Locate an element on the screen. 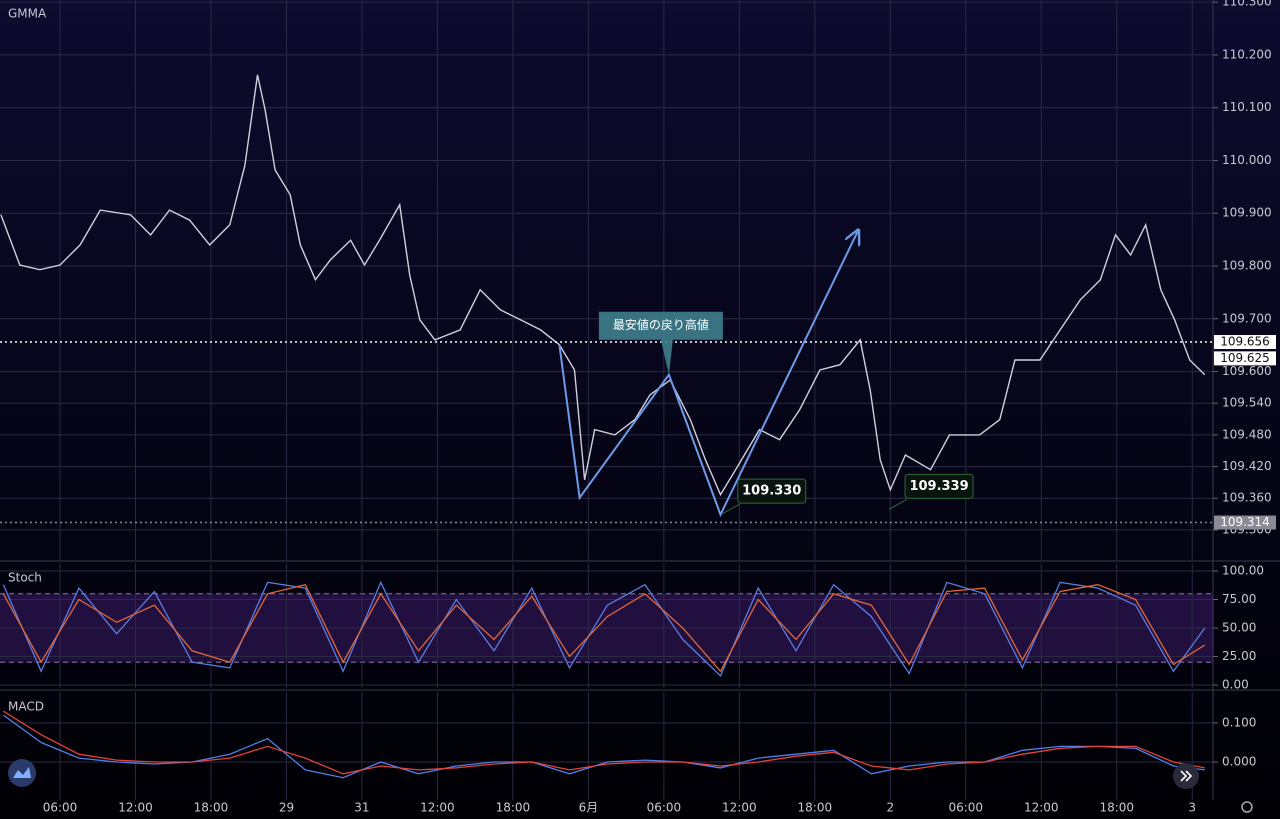  y-tick-label: 109.600 is located at coordinates (1247, 371).